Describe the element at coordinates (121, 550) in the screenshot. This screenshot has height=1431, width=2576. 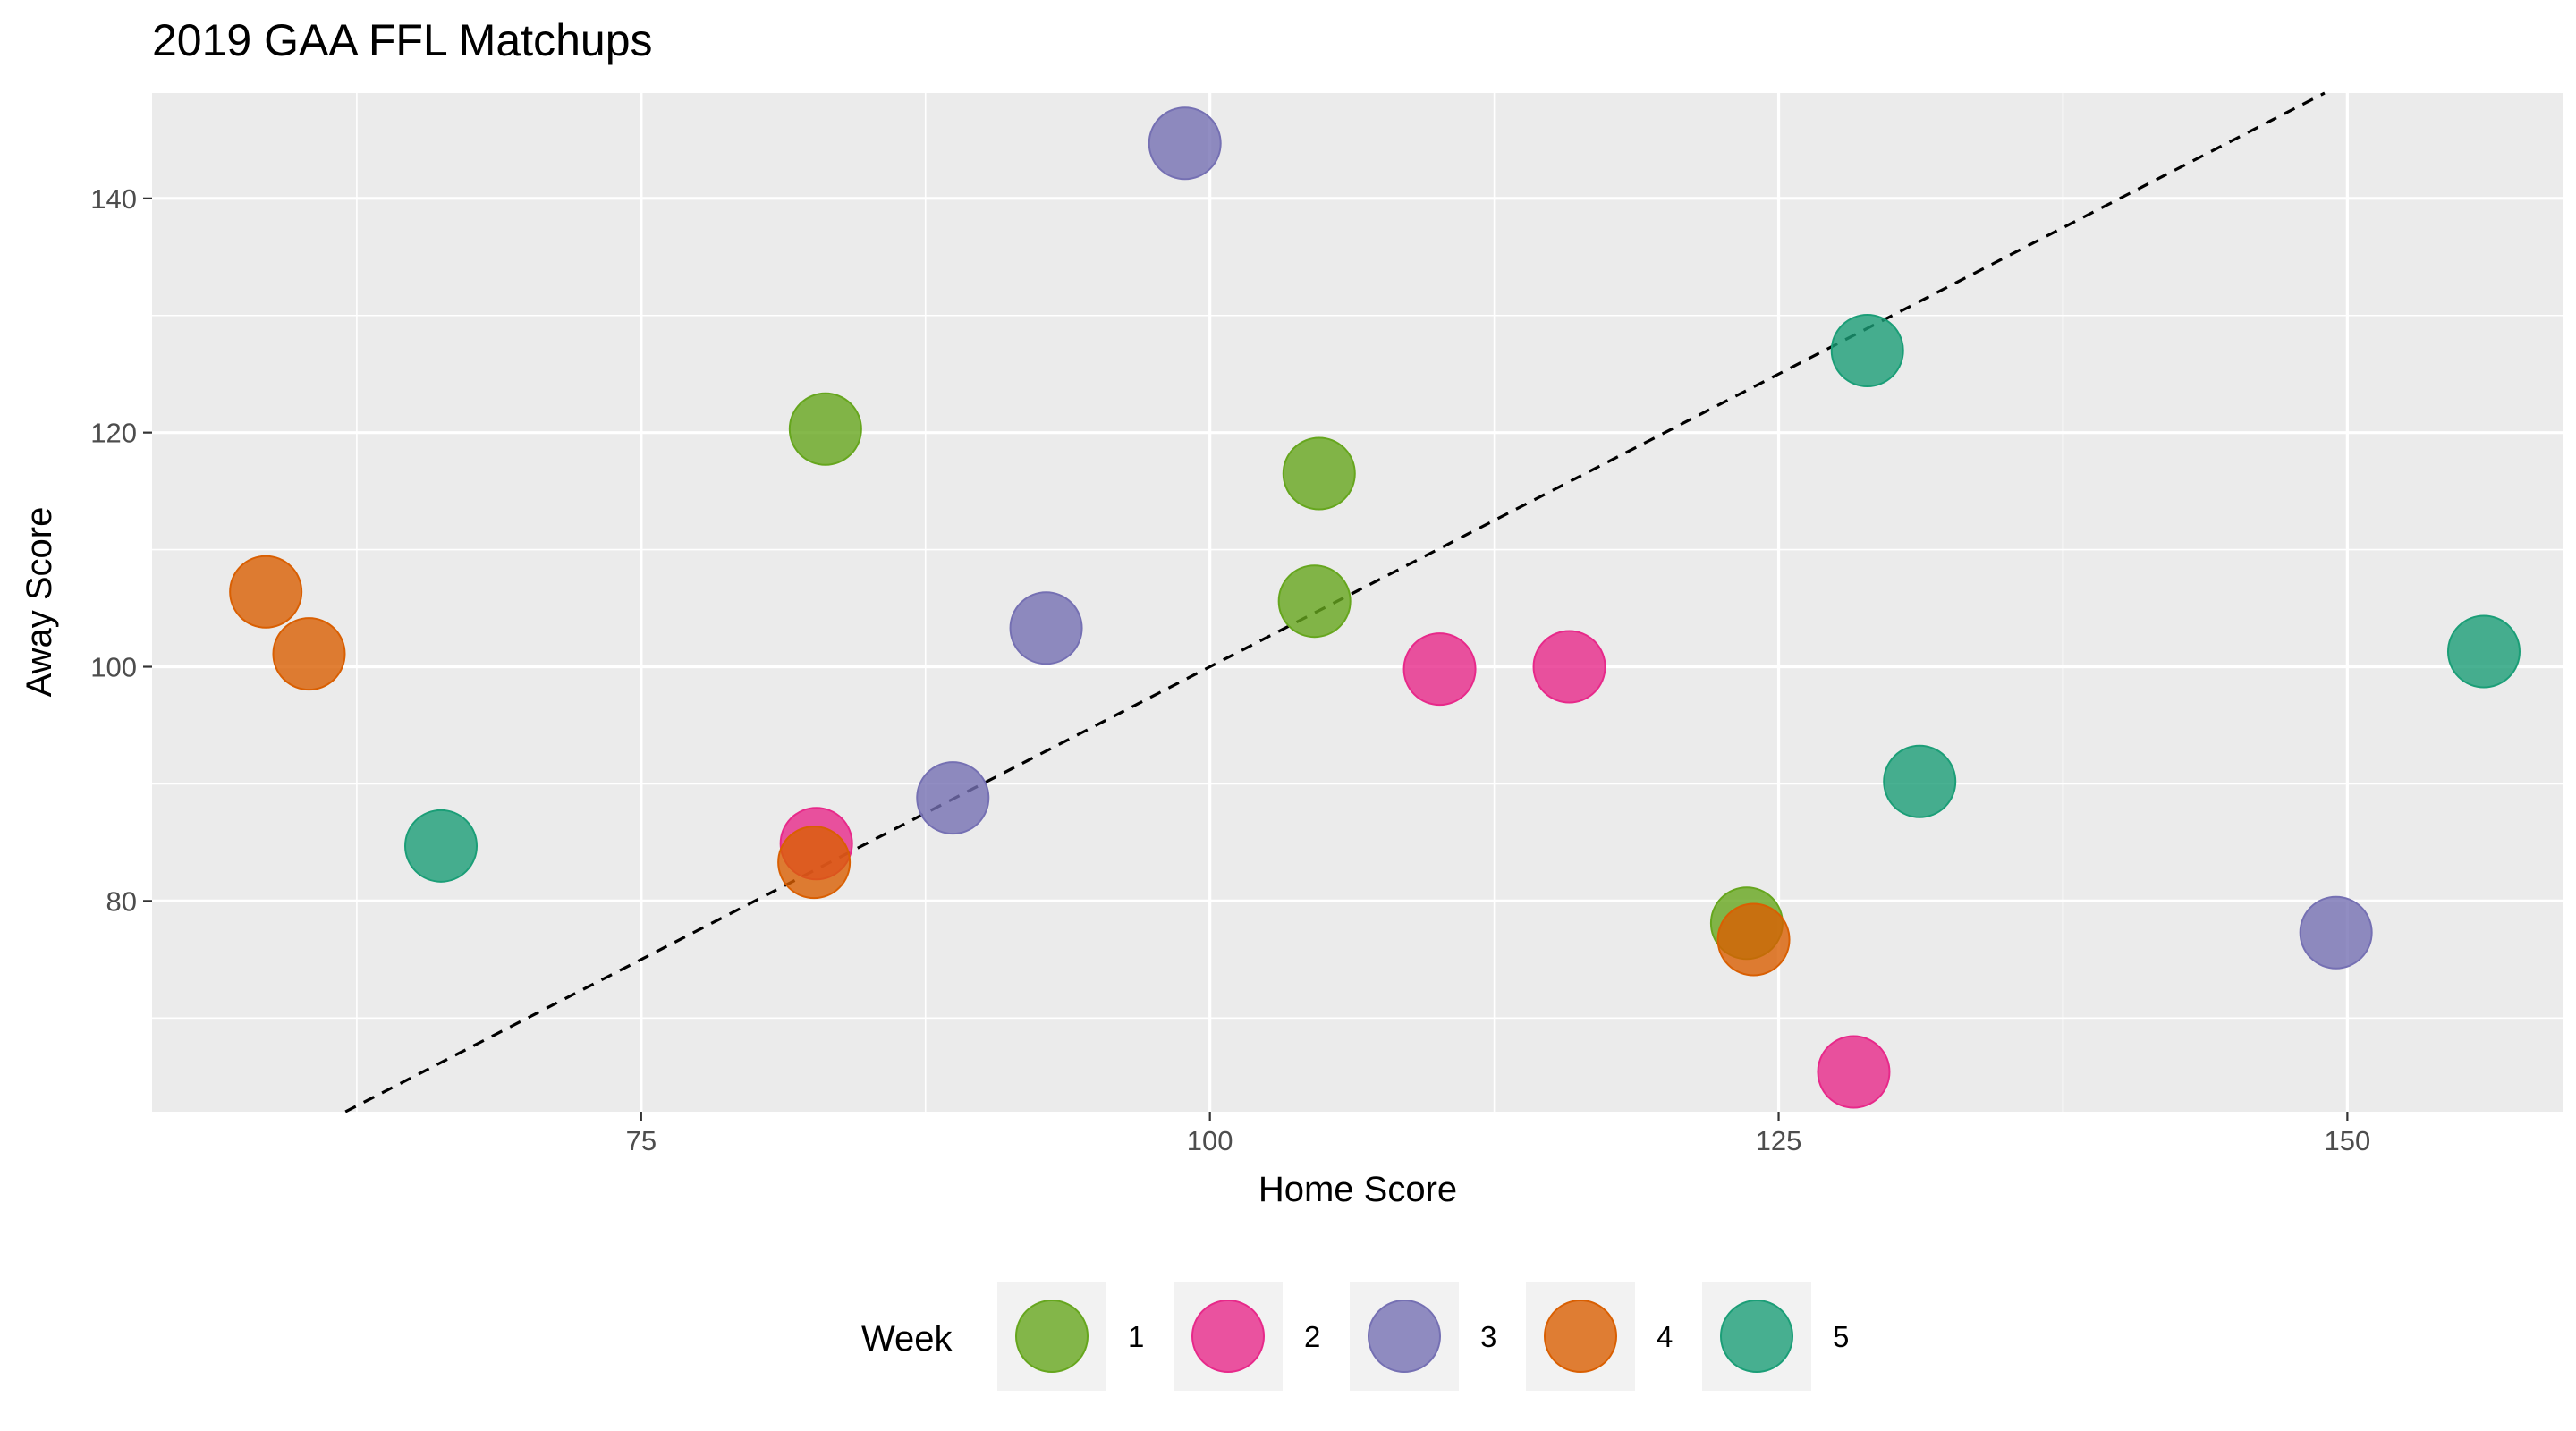
I see `y-axis-ticks: 80 100 120 140` at that location.